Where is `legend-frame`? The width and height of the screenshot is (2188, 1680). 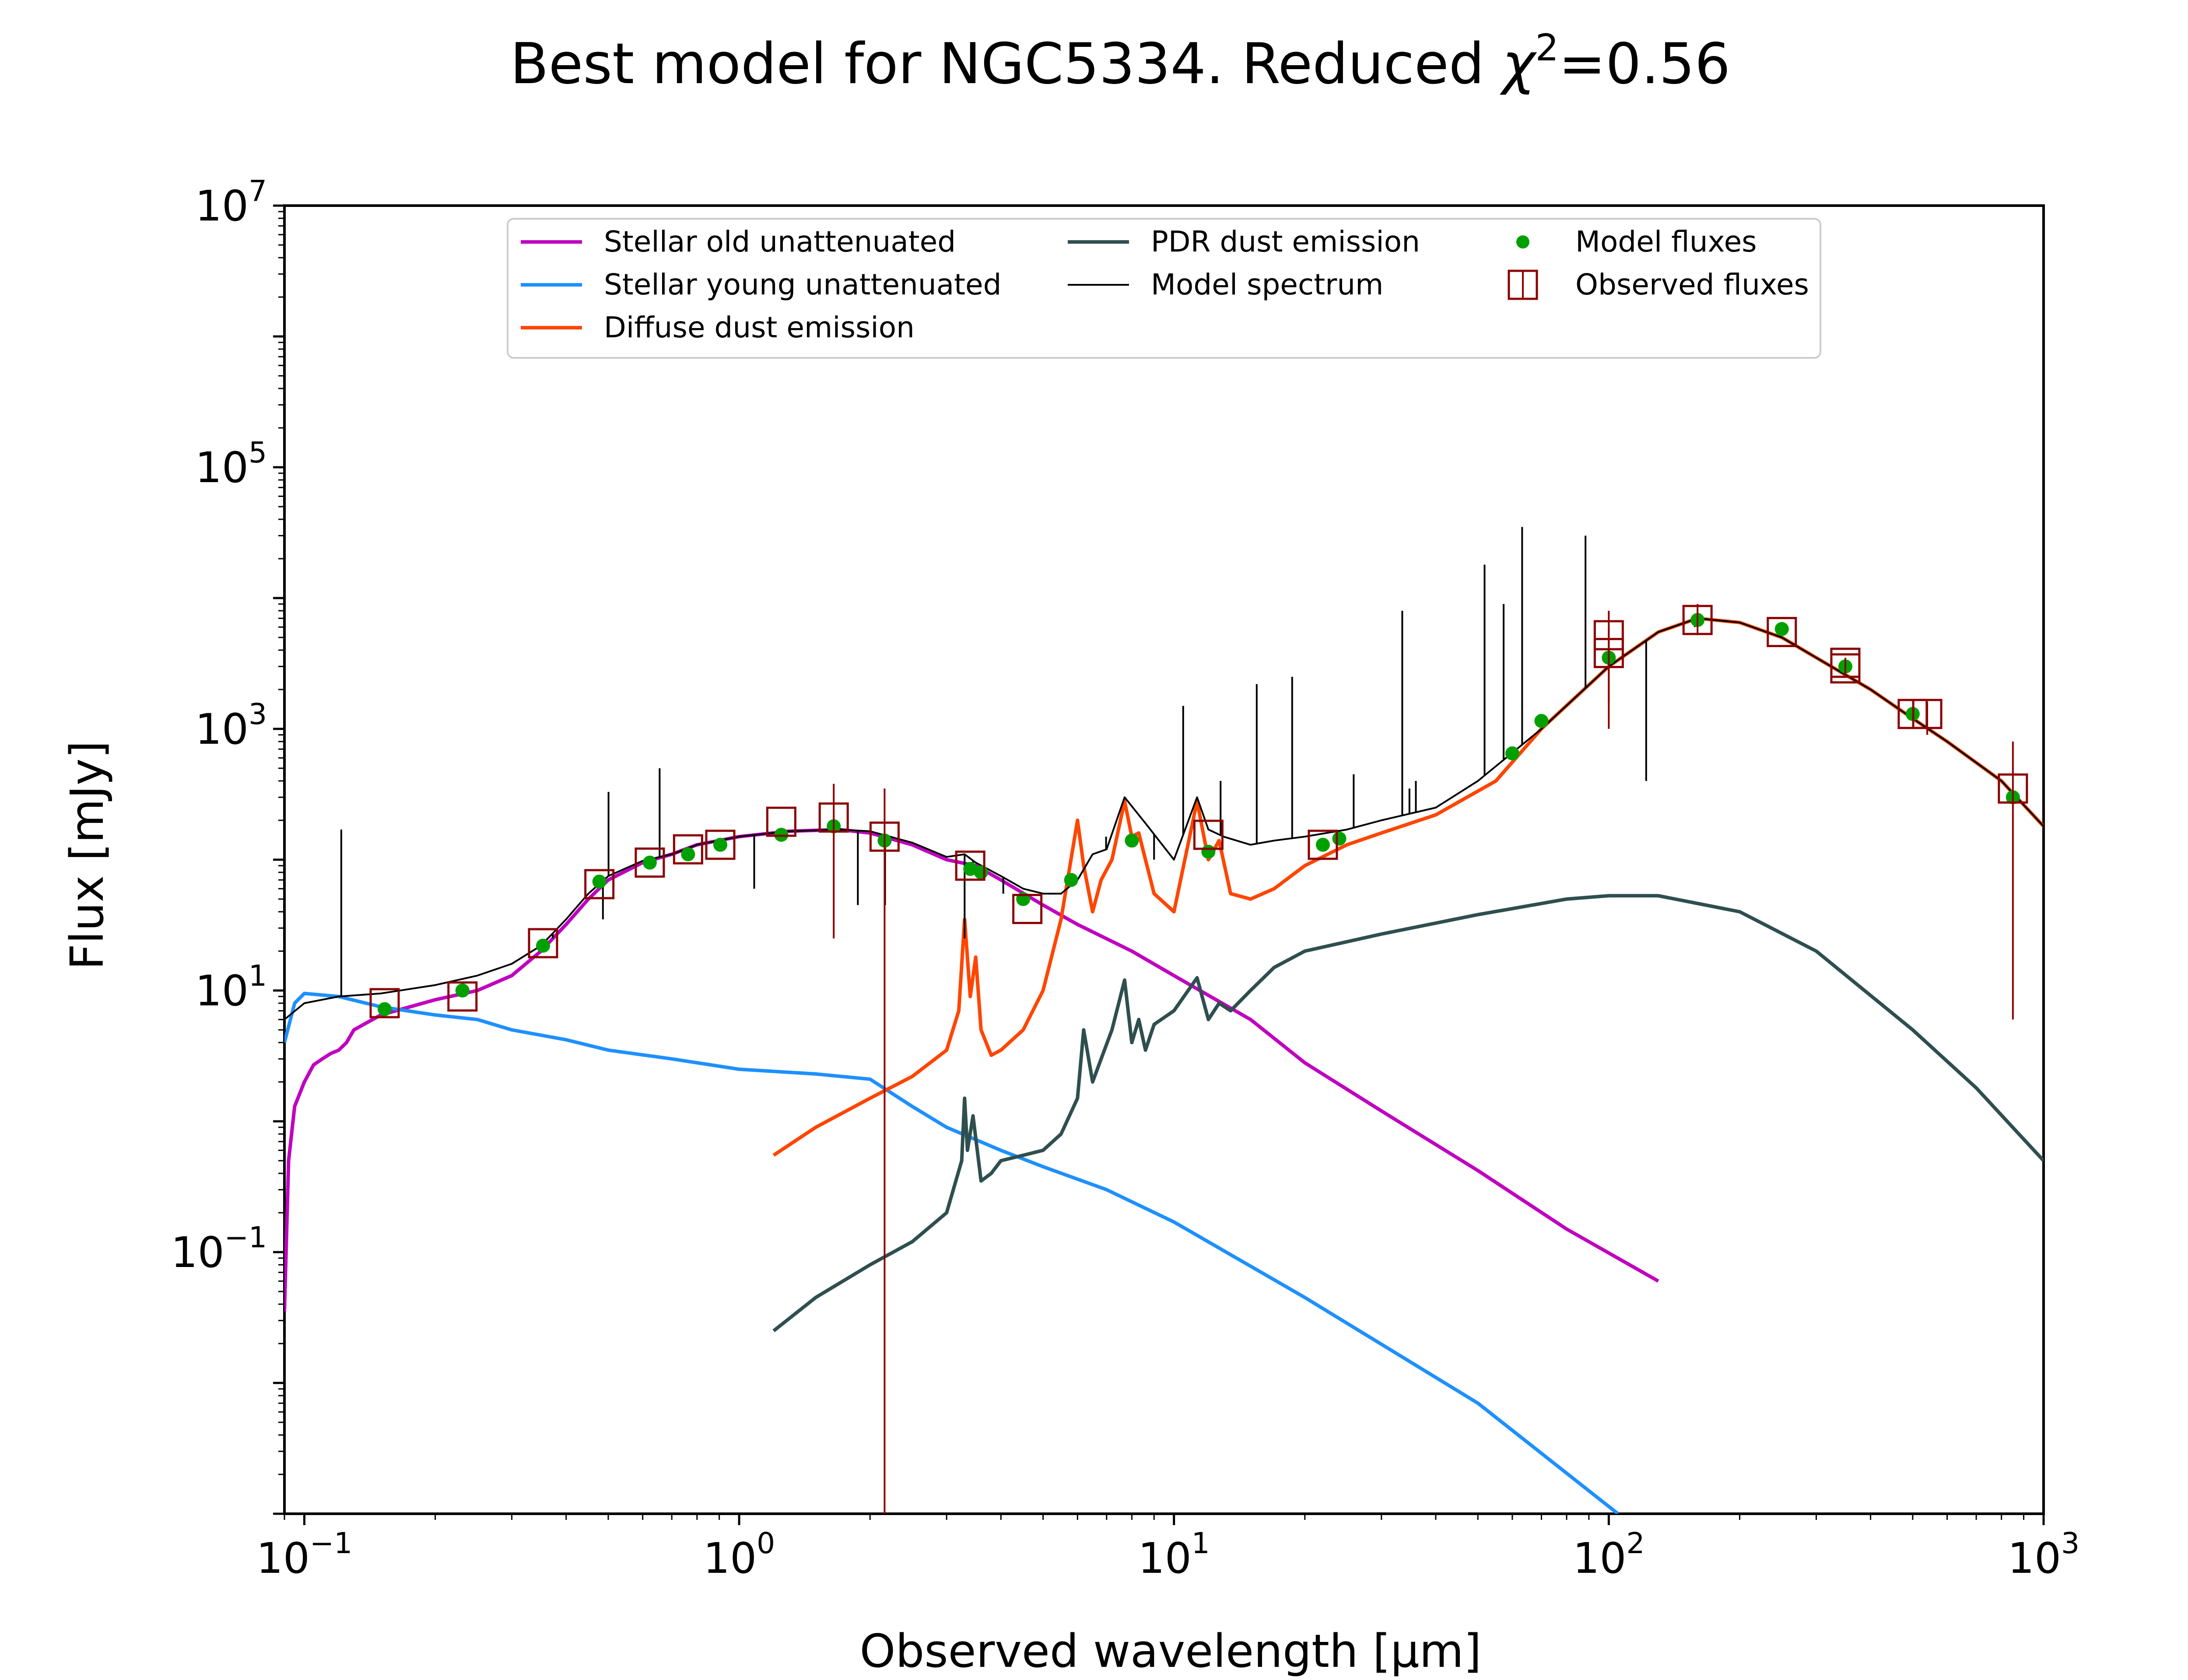 legend-frame is located at coordinates (1164, 288).